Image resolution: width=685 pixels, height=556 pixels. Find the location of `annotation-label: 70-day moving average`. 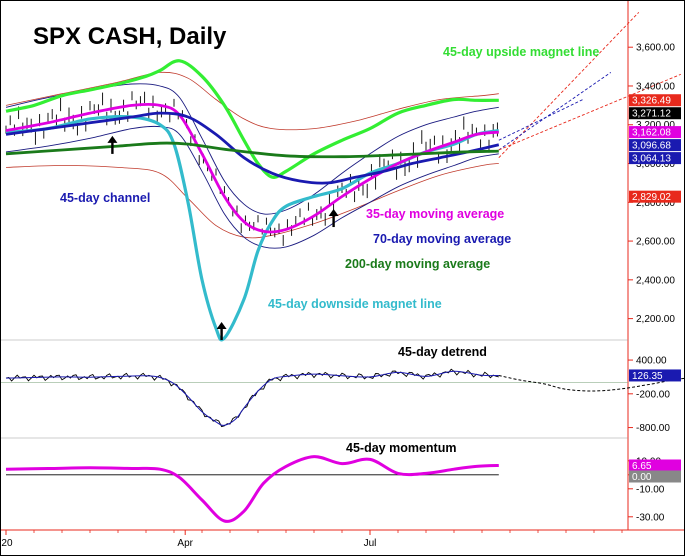

annotation-label: 70-day moving average is located at coordinates (442, 239).